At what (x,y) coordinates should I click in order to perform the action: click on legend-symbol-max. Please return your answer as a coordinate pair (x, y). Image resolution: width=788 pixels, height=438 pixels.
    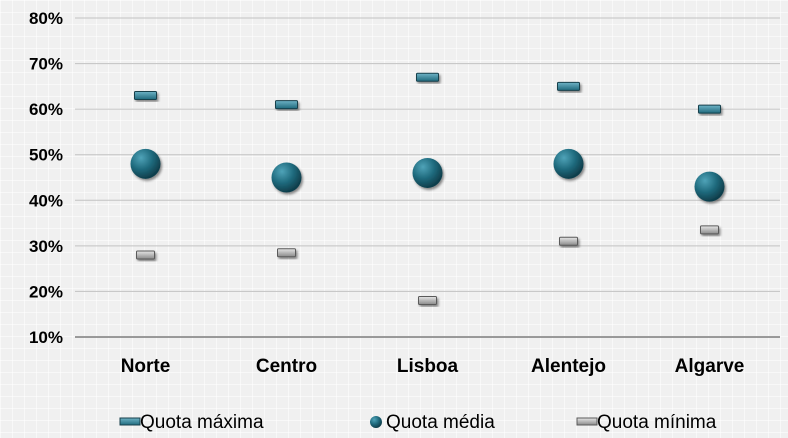
    Looking at the image, I should click on (130, 421).